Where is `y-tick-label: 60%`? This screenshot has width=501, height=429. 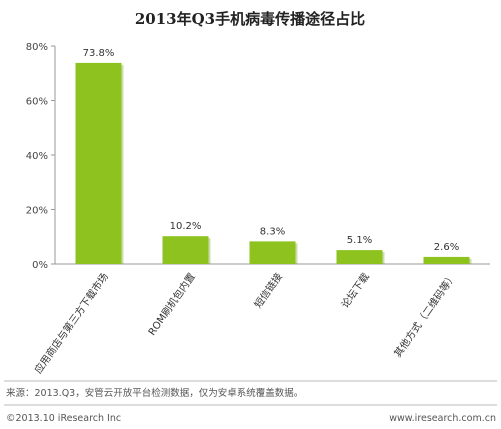 y-tick-label: 60% is located at coordinates (37, 102).